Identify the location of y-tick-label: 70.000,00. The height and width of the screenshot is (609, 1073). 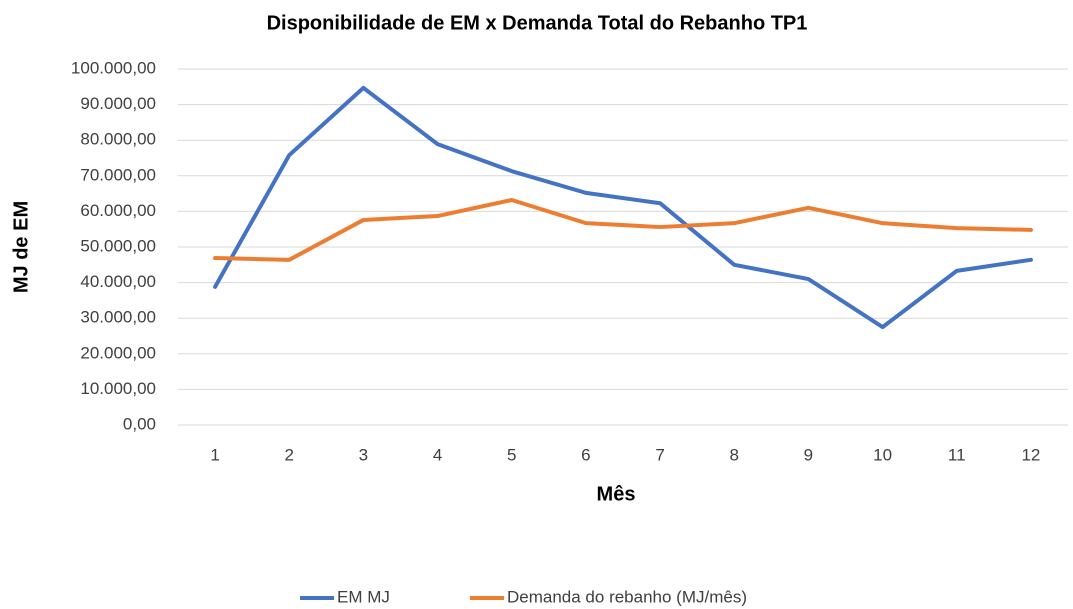
(118, 174).